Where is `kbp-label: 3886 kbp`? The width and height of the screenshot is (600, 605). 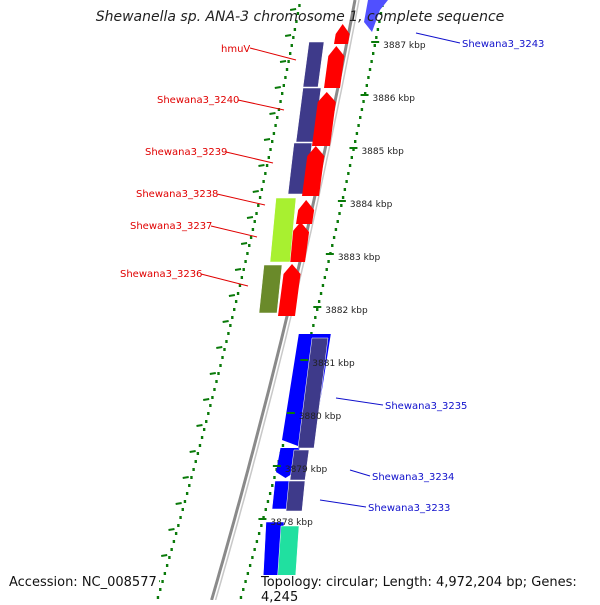
kbp-label: 3886 kbp is located at coordinates (394, 99).